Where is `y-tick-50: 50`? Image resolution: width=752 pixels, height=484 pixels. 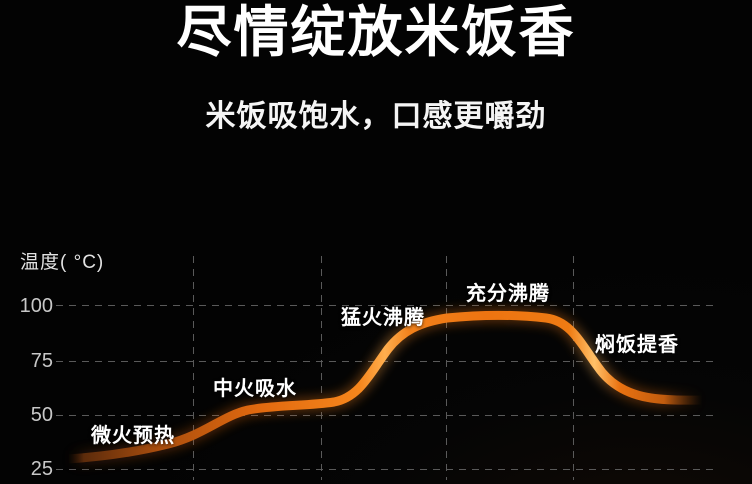
y-tick-50: 50 is located at coordinates (41, 415).